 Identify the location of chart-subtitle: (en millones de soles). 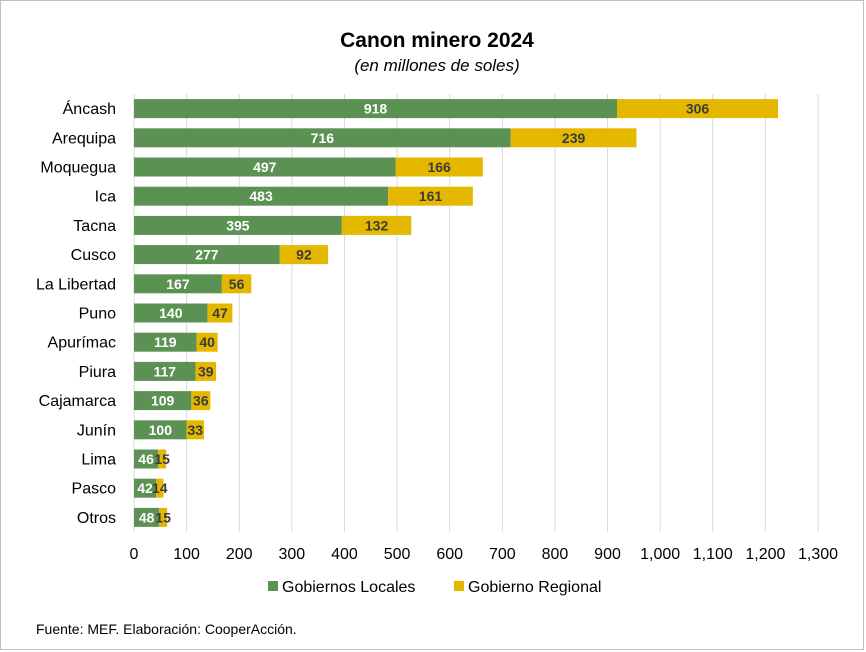
(436, 65).